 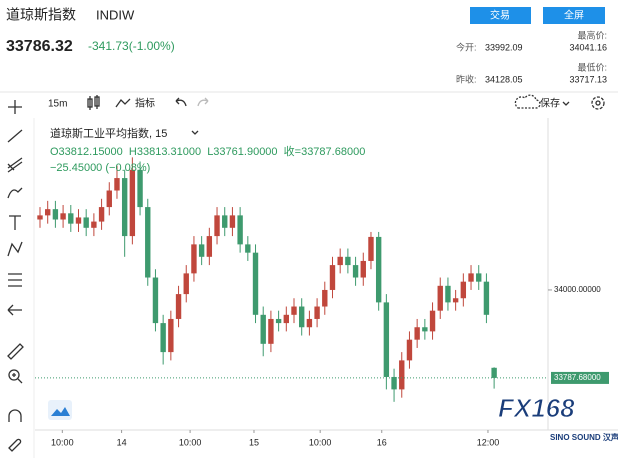 I want to click on trade-button, so click(x=500, y=15).